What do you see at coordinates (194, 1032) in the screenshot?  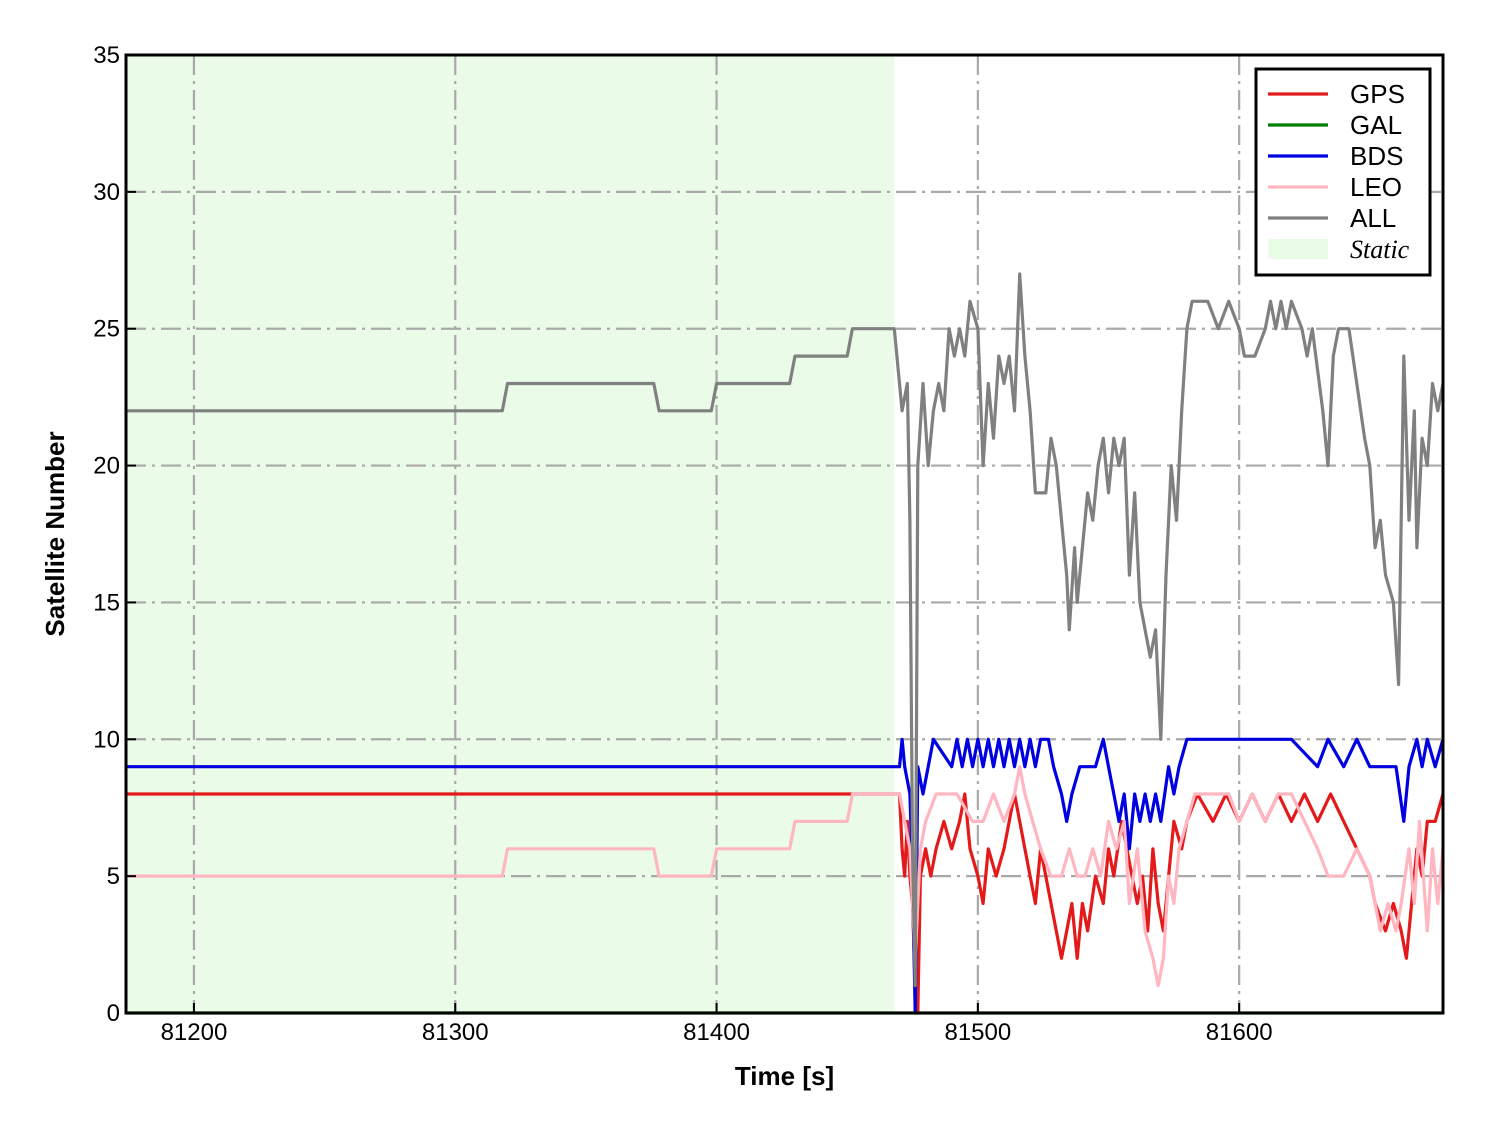 I see `x-tick-label: 81200` at bounding box center [194, 1032].